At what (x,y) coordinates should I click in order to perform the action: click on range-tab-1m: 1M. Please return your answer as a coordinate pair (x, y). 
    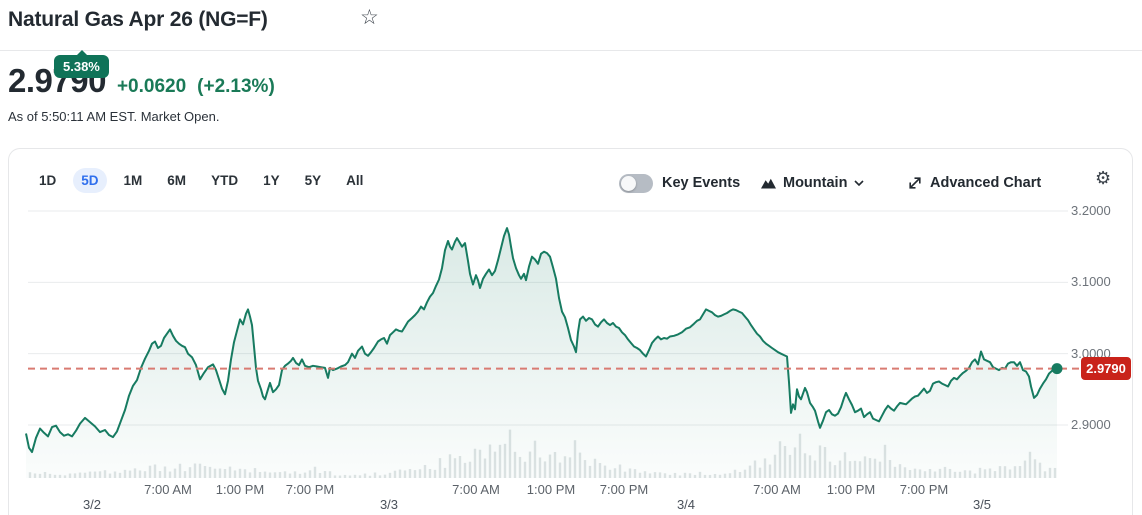
    Looking at the image, I should click on (133, 180).